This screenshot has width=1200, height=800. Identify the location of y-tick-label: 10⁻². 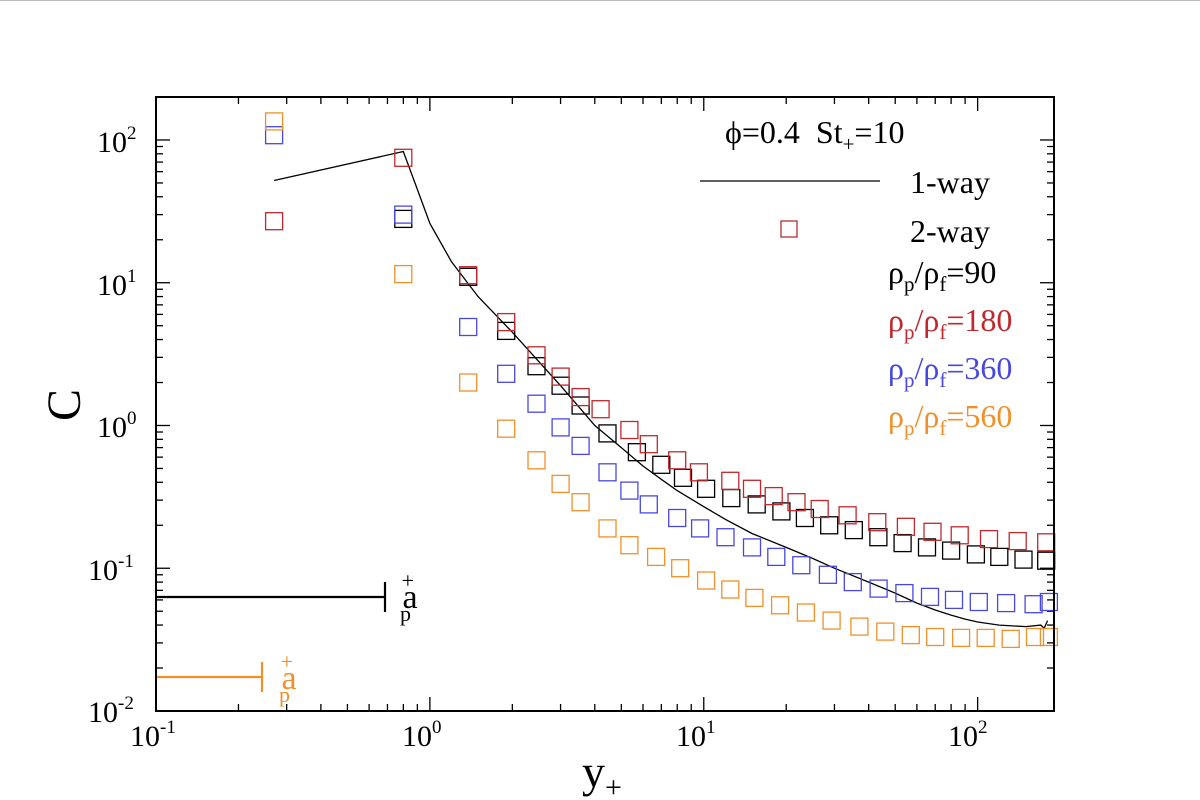
(111, 711).